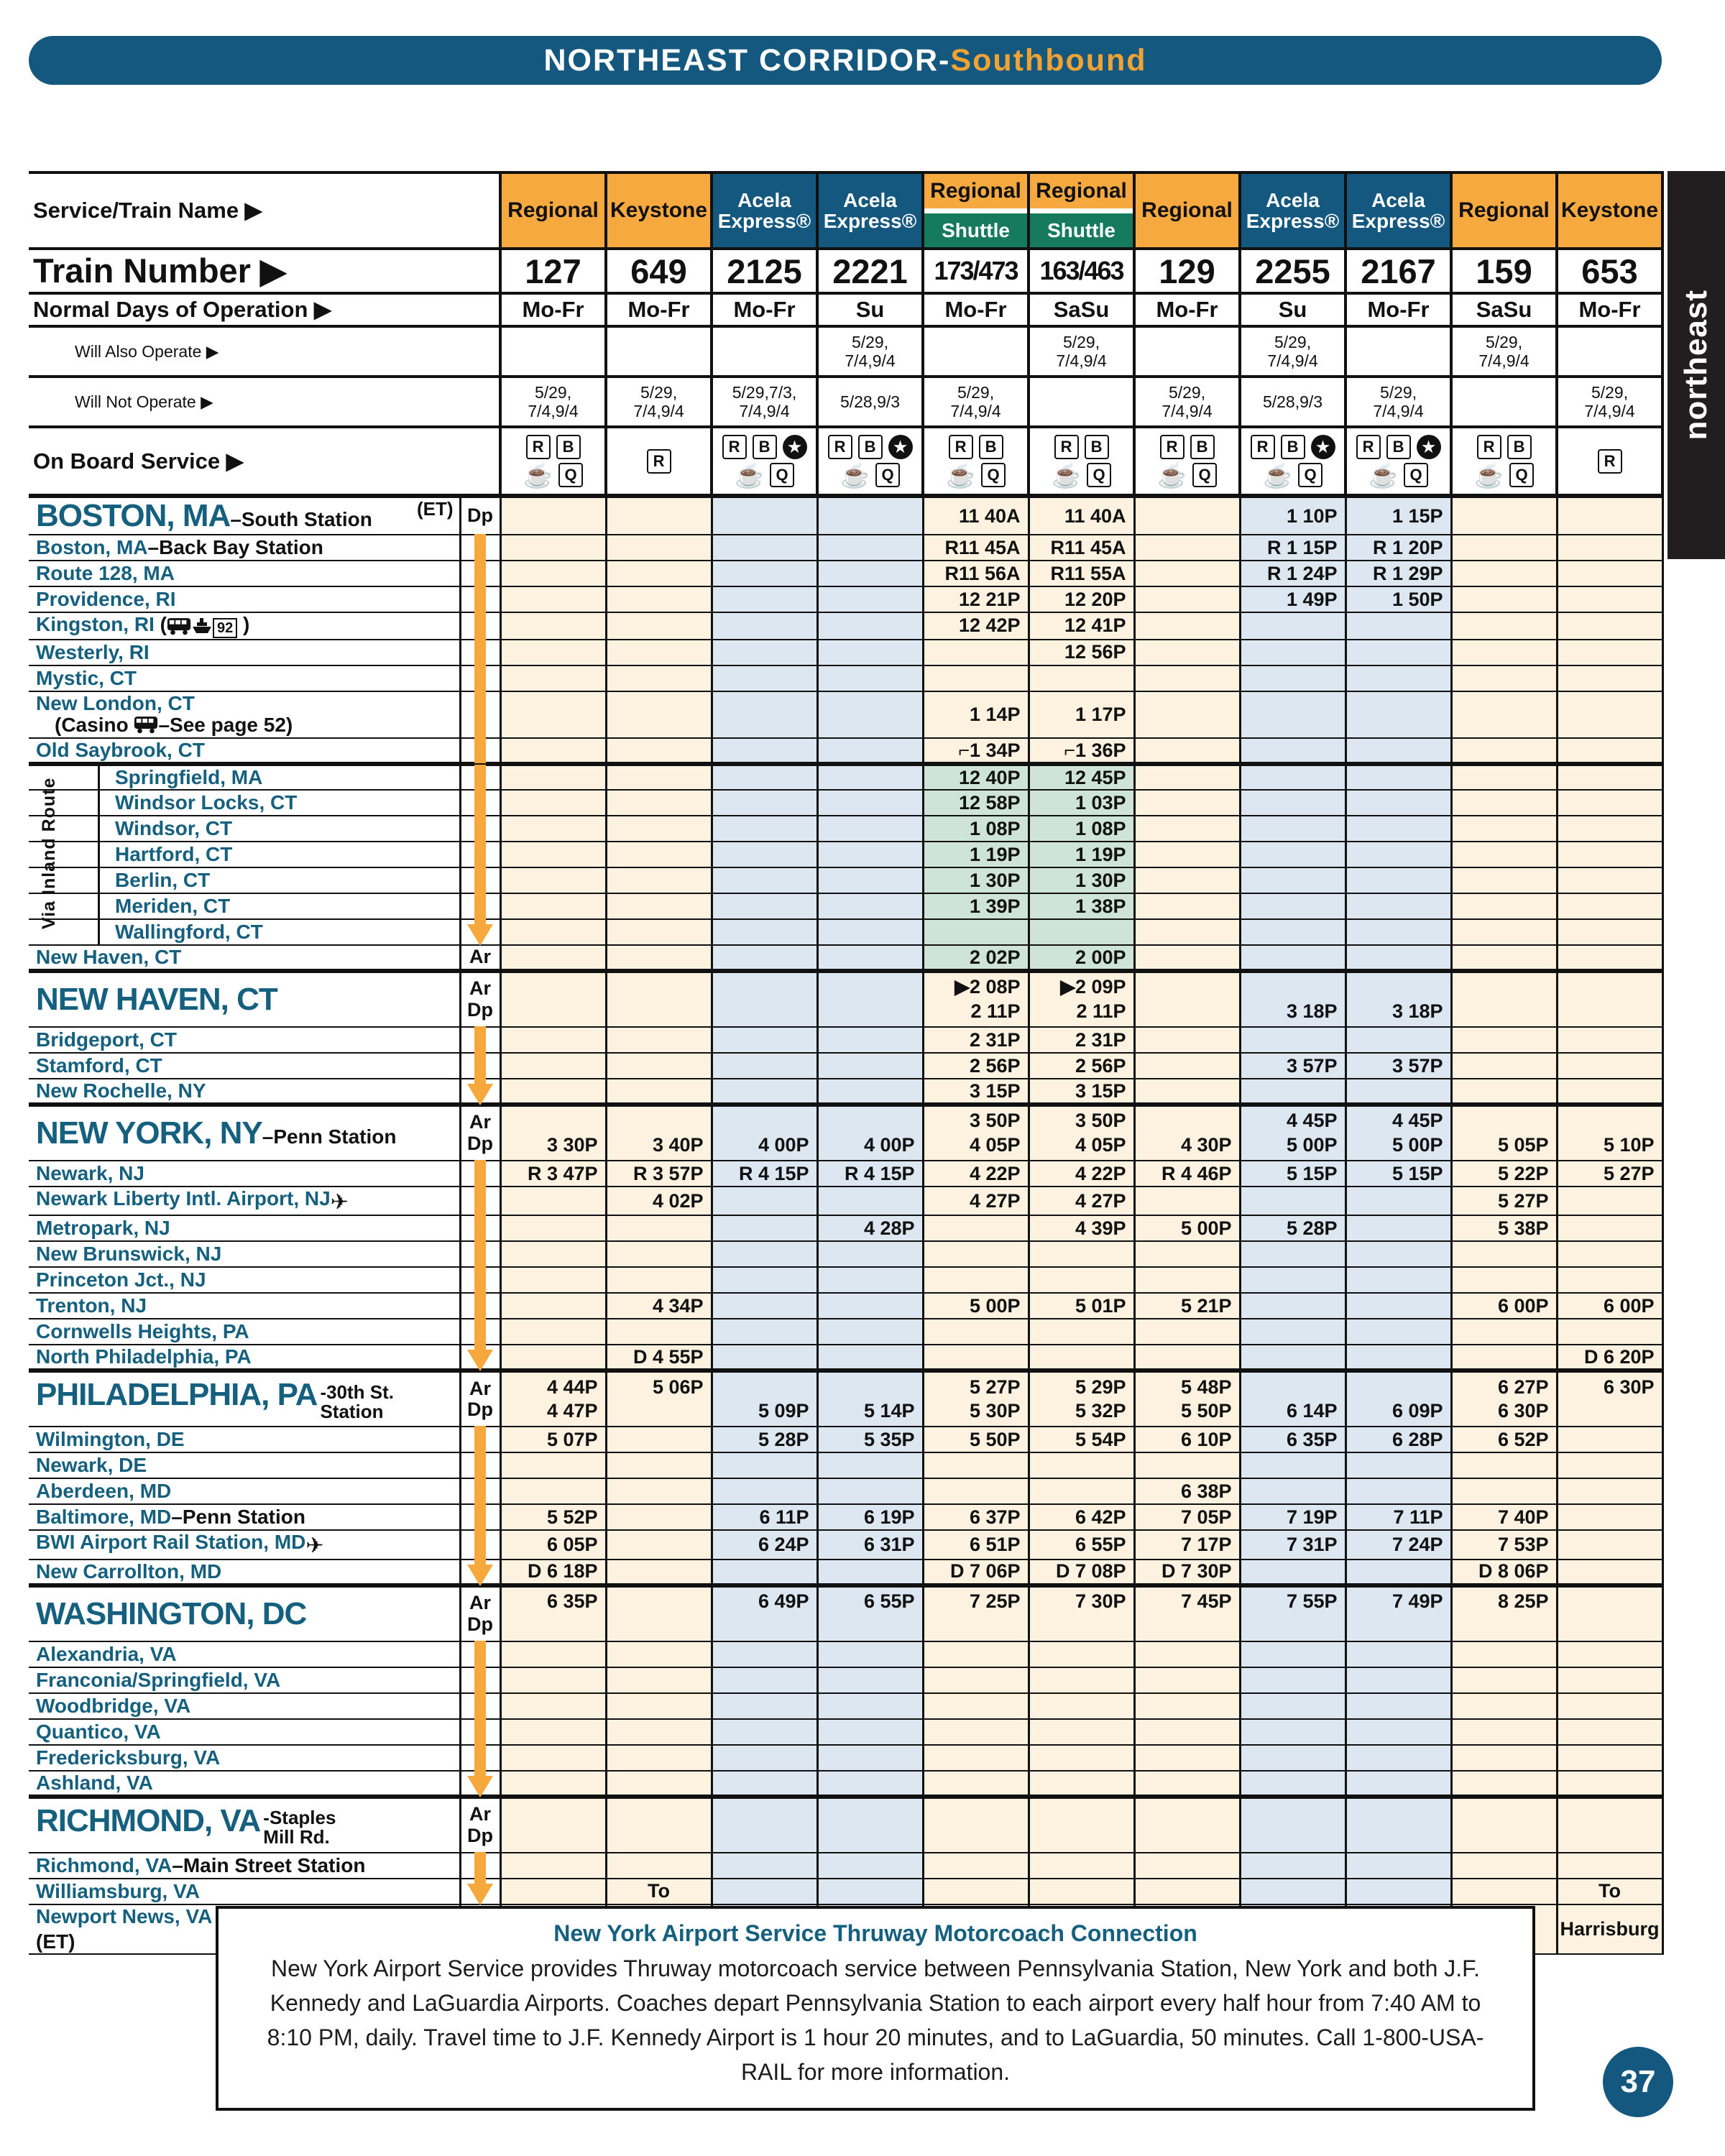 The width and height of the screenshot is (1725, 2156). I want to click on time-cell: 5 50P, so click(975, 1440).